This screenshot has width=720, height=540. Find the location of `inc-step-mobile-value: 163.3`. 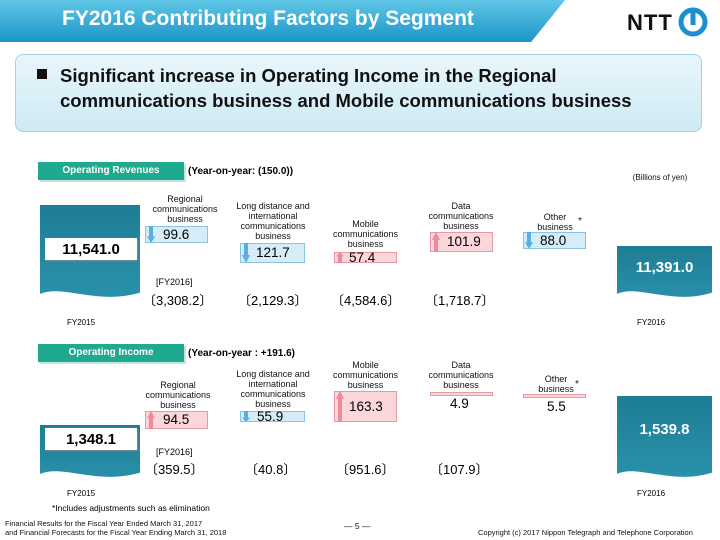

inc-step-mobile-value: 163.3 is located at coordinates (366, 406).